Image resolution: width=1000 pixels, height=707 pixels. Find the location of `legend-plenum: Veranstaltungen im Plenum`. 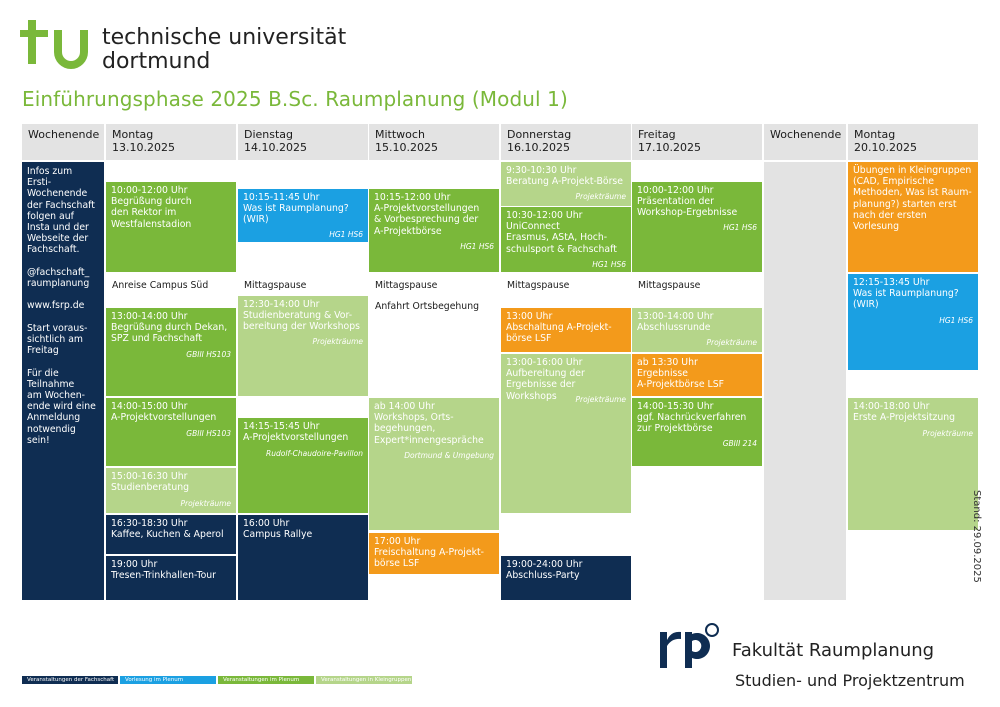

legend-plenum: Veranstaltungen im Plenum is located at coordinates (266, 680).